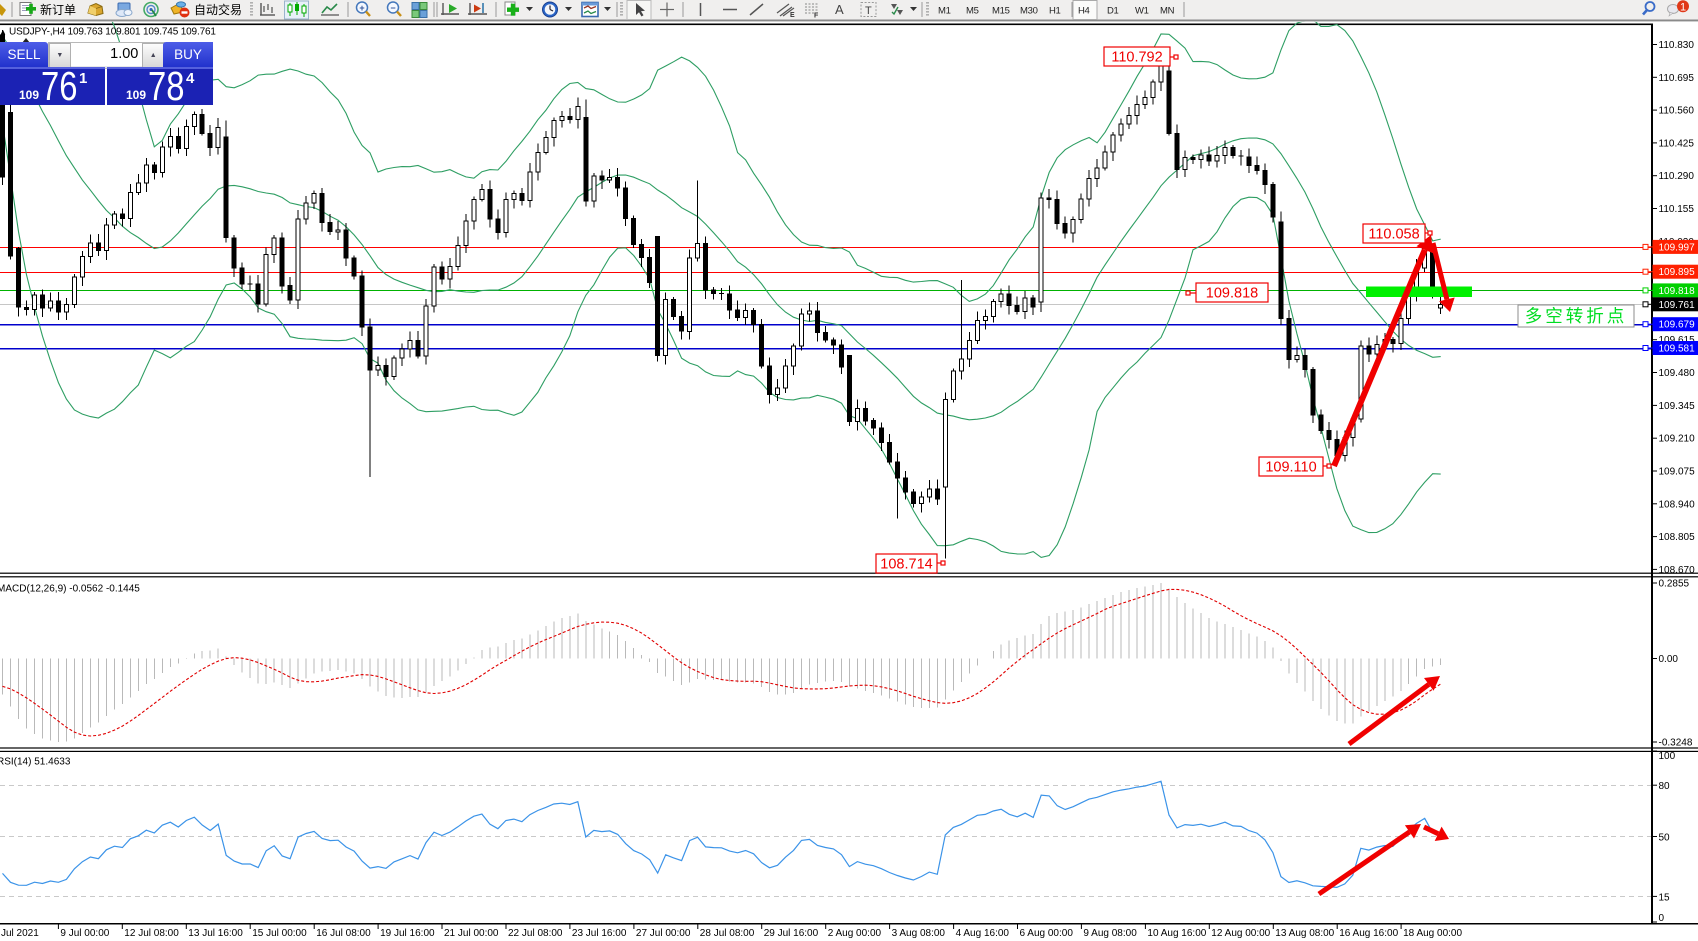 Image resolution: width=1698 pixels, height=941 pixels. I want to click on svg-text: 9 Jul 00:00, so click(84, 933).